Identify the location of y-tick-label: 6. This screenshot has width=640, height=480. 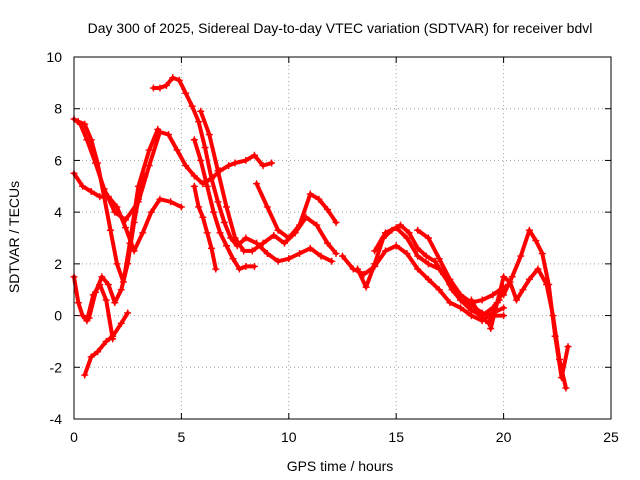
(58, 160).